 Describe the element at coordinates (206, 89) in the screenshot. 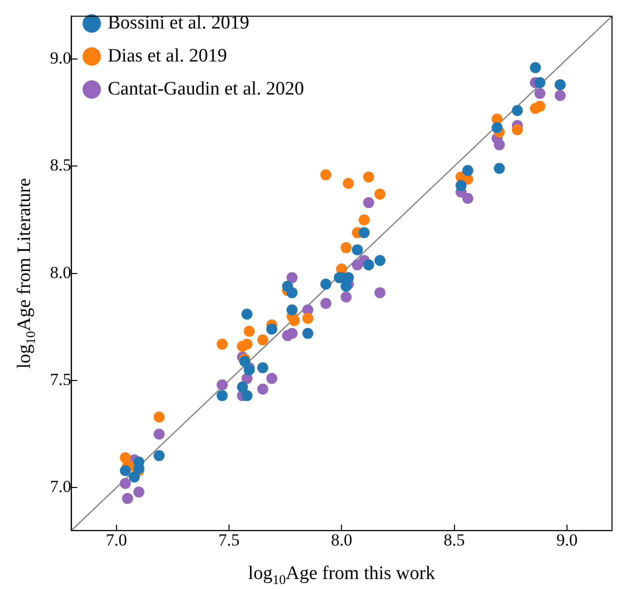

I see `legend-label: Cantat-Gaudin et al. 2020` at that location.